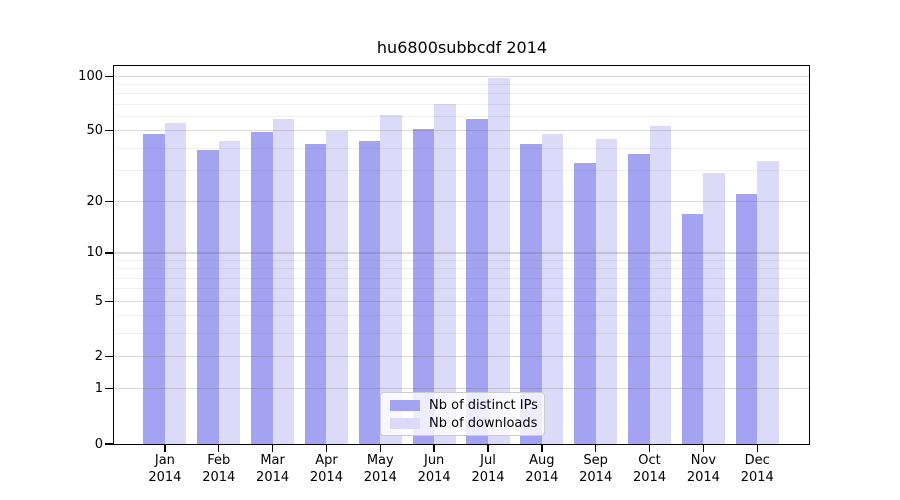 This screenshot has width=900, height=500. I want to click on x-axis-month-label-1: Jan 2014, so click(165, 469).